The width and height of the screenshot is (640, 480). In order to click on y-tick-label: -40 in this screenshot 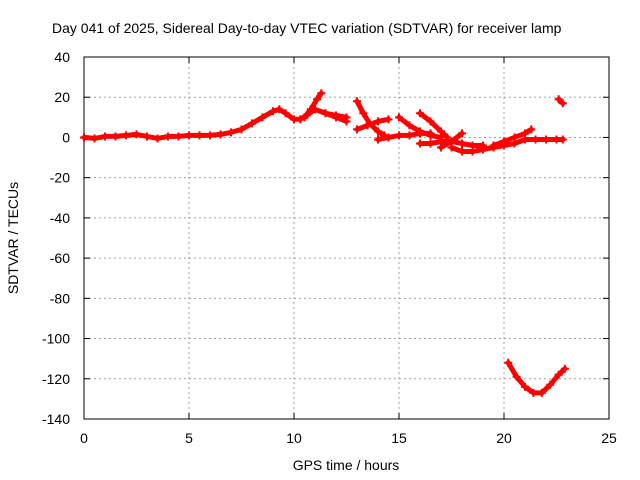, I will do `click(60, 218)`.